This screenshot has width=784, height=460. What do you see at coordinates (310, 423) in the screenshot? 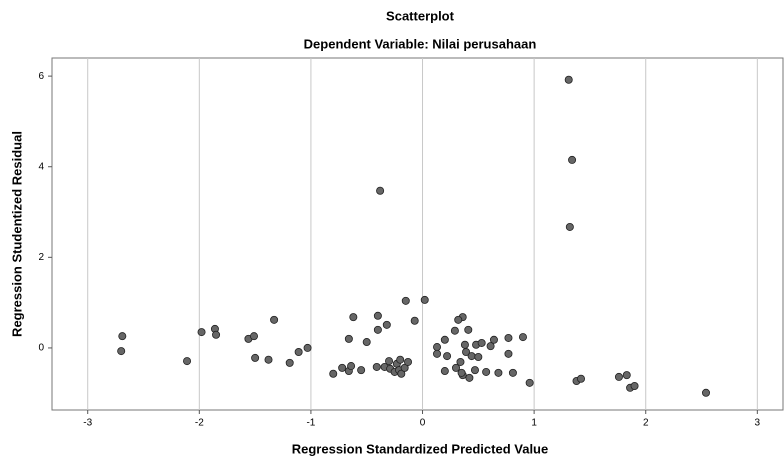
I see `x-tick-label: -1` at bounding box center [310, 423].